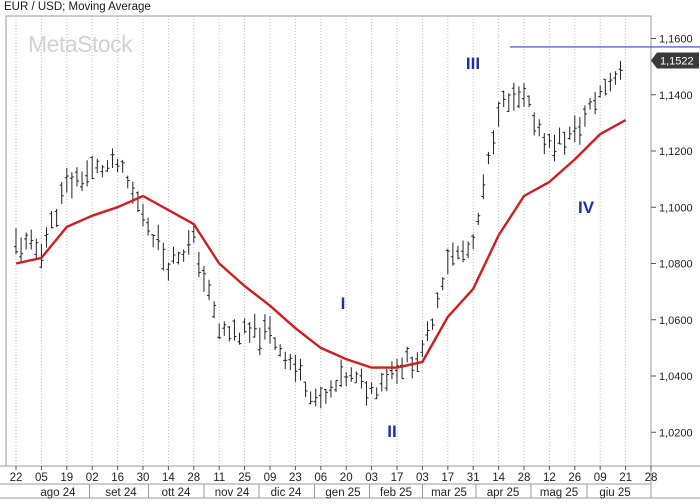 This screenshot has width=700, height=504. Describe the element at coordinates (676, 433) in the screenshot. I see `y-tick-label: 1,0200` at that location.